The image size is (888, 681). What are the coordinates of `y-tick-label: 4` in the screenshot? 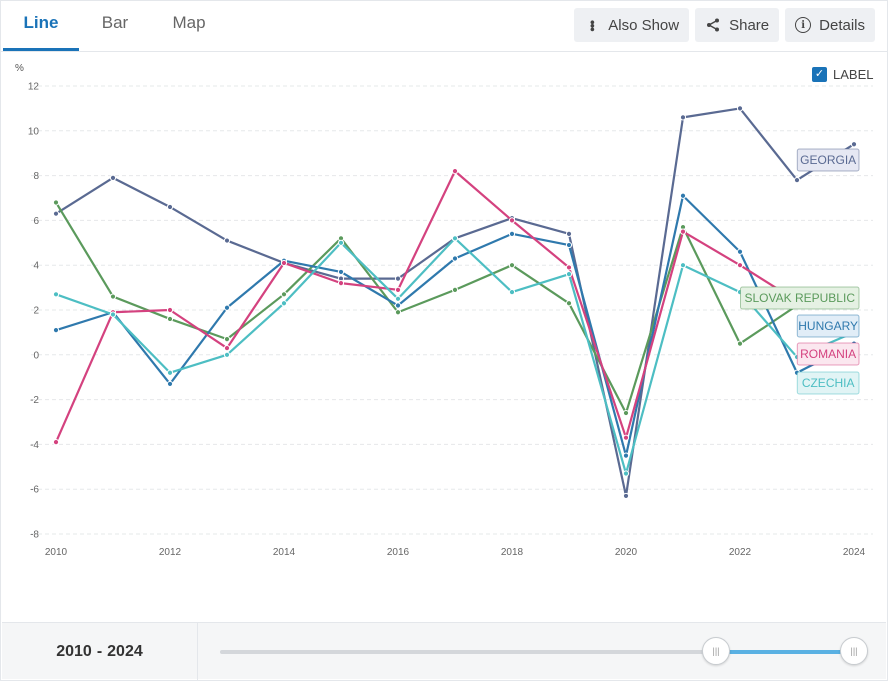 It's located at (36, 266).